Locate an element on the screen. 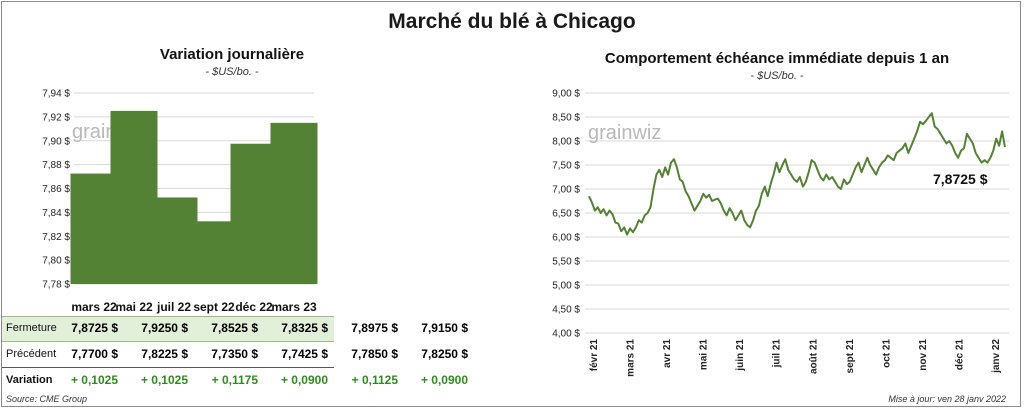 This screenshot has width=1024, height=410. y-tick-label: 7,82 $ is located at coordinates (56, 237).